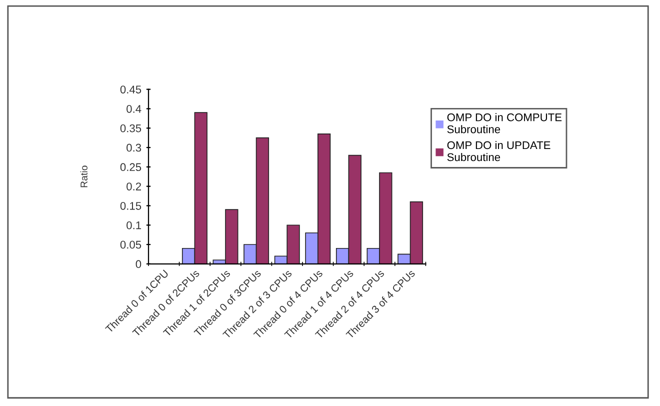 The width and height of the screenshot is (660, 406). What do you see at coordinates (131, 90) in the screenshot?
I see `y-tick-label: 0.45` at bounding box center [131, 90].